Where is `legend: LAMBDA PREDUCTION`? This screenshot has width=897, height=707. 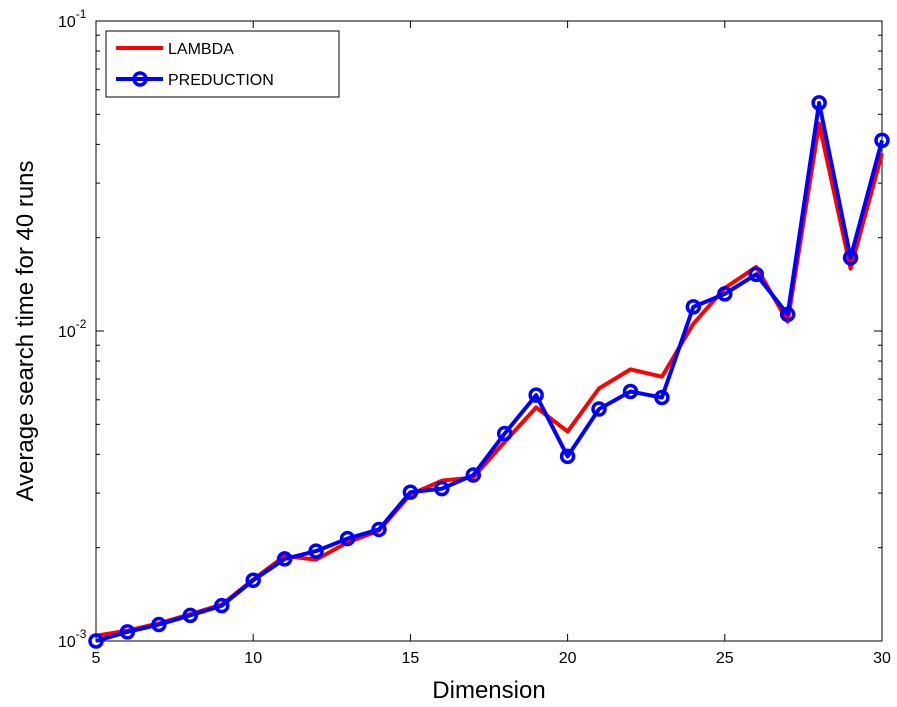 legend: LAMBDA PREDUCTION is located at coordinates (222, 64).